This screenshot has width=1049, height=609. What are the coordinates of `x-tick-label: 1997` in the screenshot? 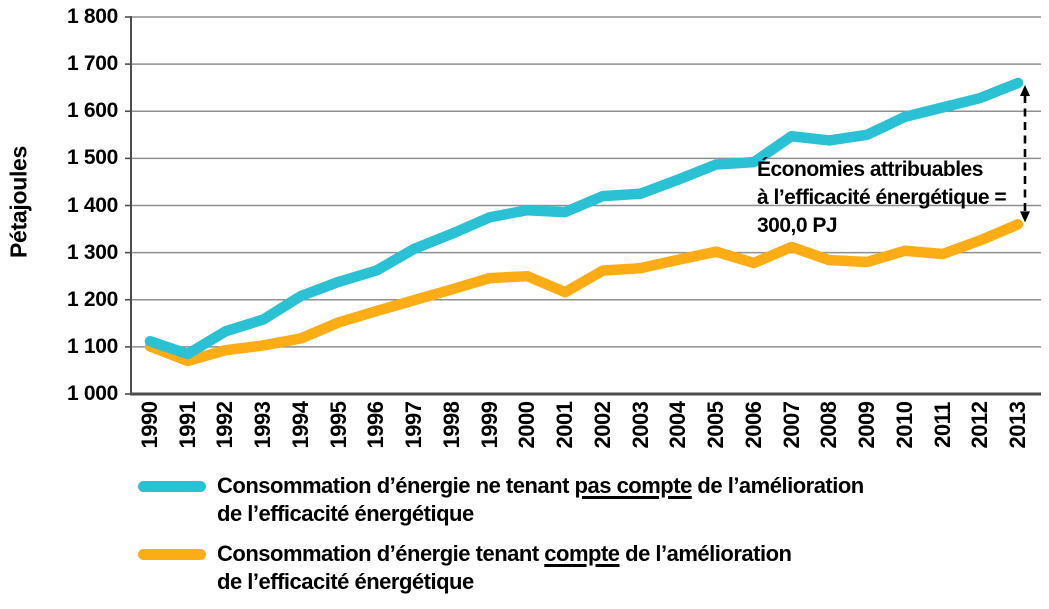 It's located at (414, 425).